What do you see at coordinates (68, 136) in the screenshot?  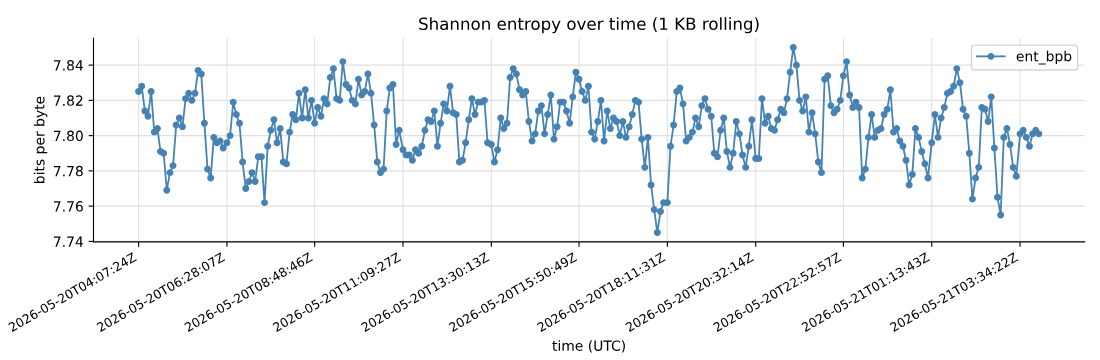 I see `y-tick-label: 7.80` at bounding box center [68, 136].